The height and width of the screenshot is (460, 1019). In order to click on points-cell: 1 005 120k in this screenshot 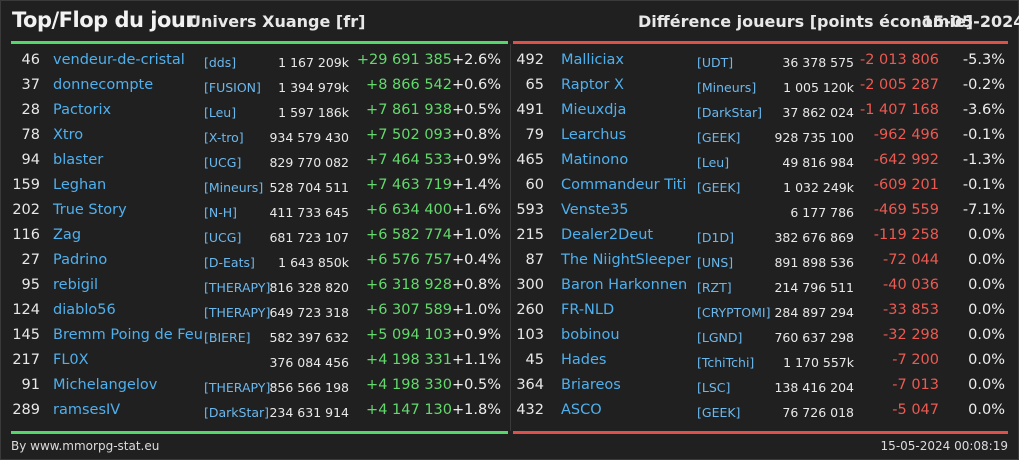, I will do `click(818, 87)`.